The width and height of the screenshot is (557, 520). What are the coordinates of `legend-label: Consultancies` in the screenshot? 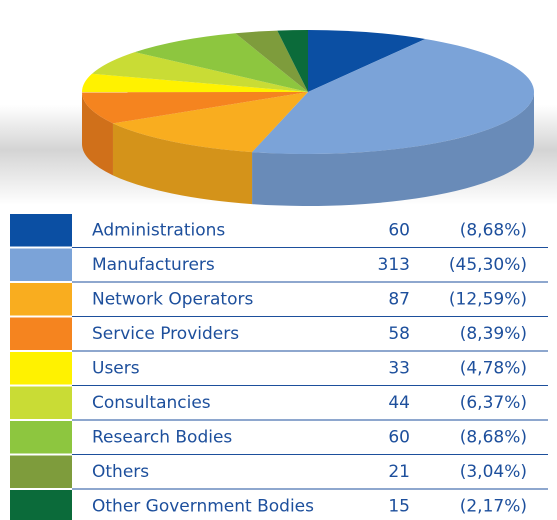 It's located at (151, 403).